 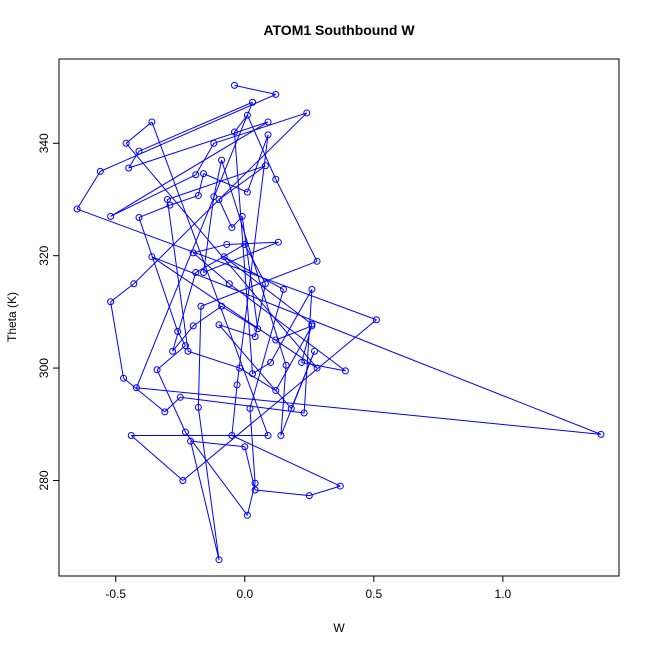 I want to click on x-axis-label: W, so click(x=339, y=628).